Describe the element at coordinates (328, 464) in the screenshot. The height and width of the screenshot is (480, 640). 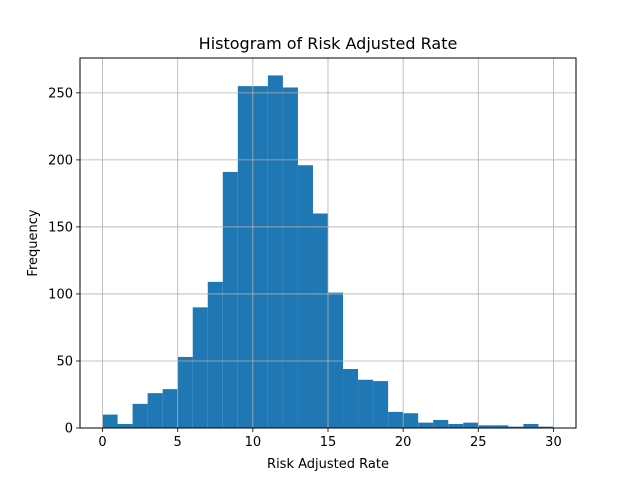
I see `x-axis-label: Risk Adjusted Rate` at that location.